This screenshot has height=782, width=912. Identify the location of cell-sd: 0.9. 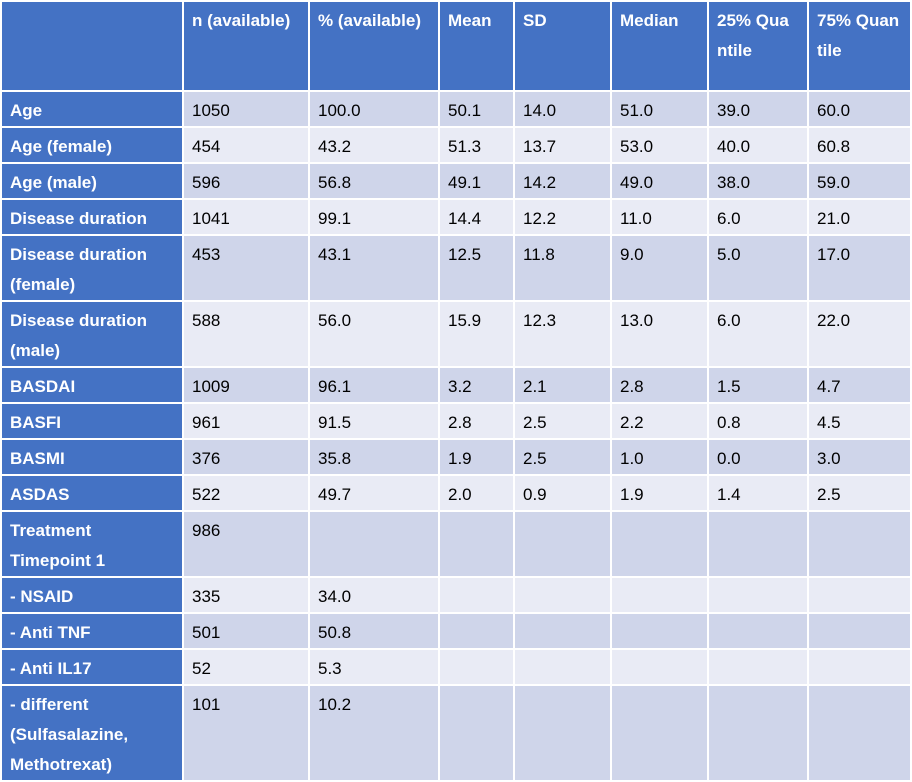
(562, 493).